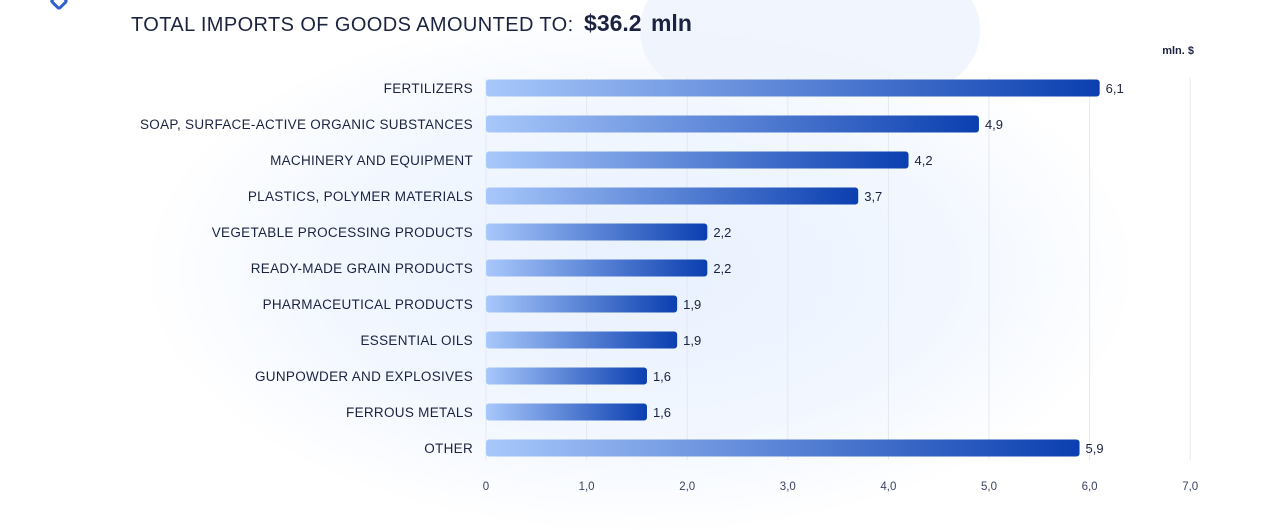 The width and height of the screenshot is (1280, 530). Describe the element at coordinates (342, 232) in the screenshot. I see `category-label: VEGETABLE PROCESSING PRODUCTS` at that location.